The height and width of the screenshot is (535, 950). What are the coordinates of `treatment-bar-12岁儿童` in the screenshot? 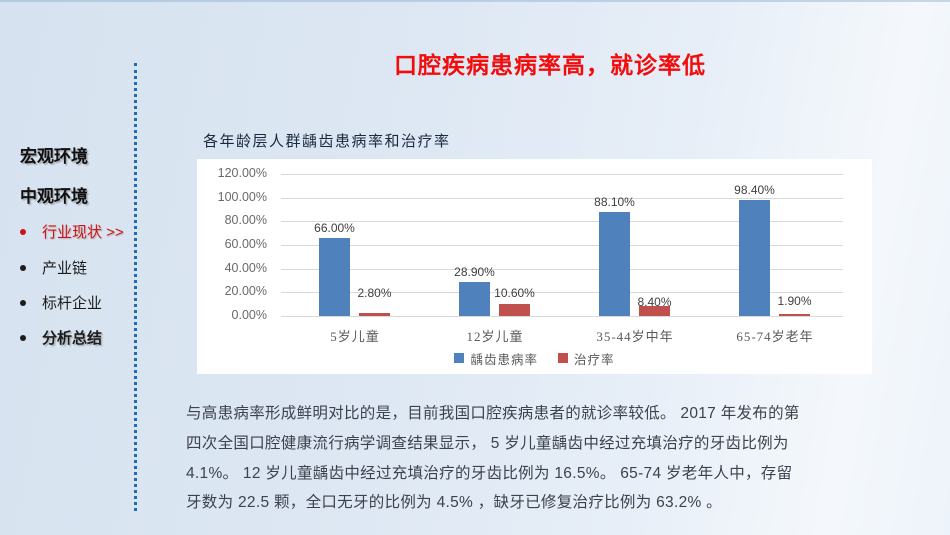 It's located at (514, 309).